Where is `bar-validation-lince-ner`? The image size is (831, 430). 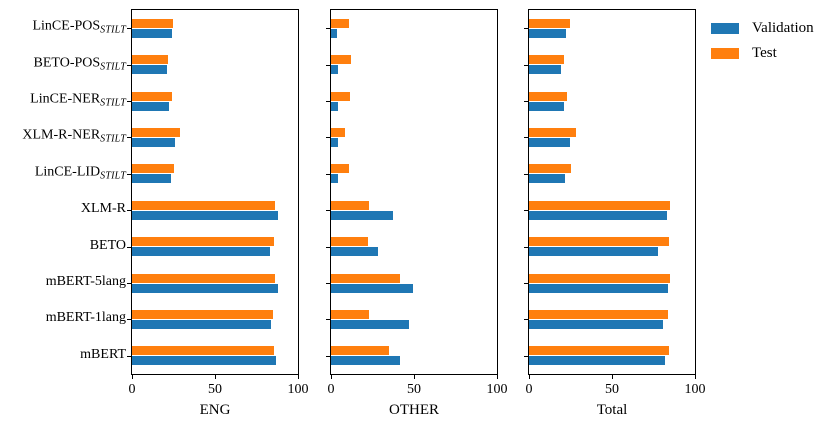 bar-validation-lince-ner is located at coordinates (546, 106).